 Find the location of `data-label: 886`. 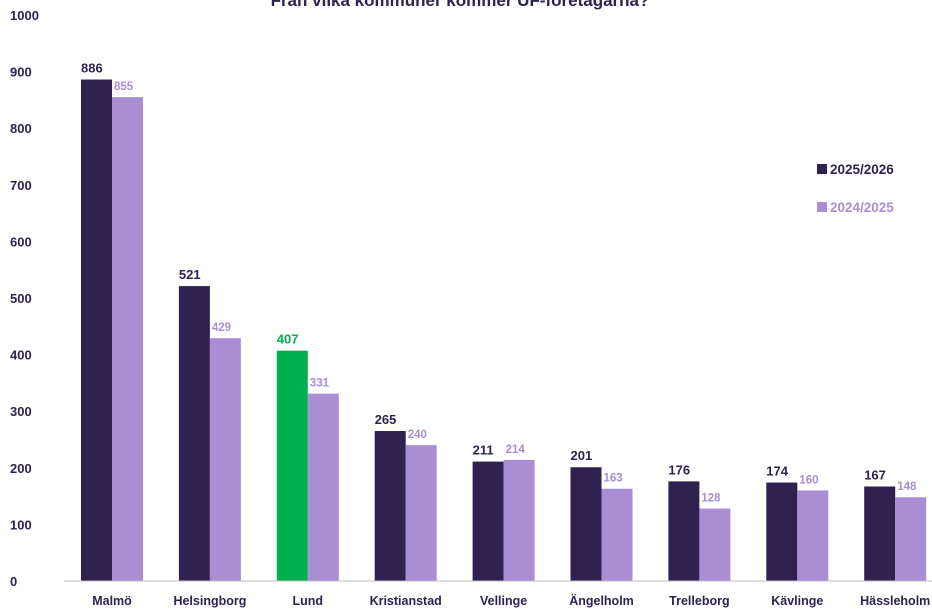

data-label: 886 is located at coordinates (92, 68).